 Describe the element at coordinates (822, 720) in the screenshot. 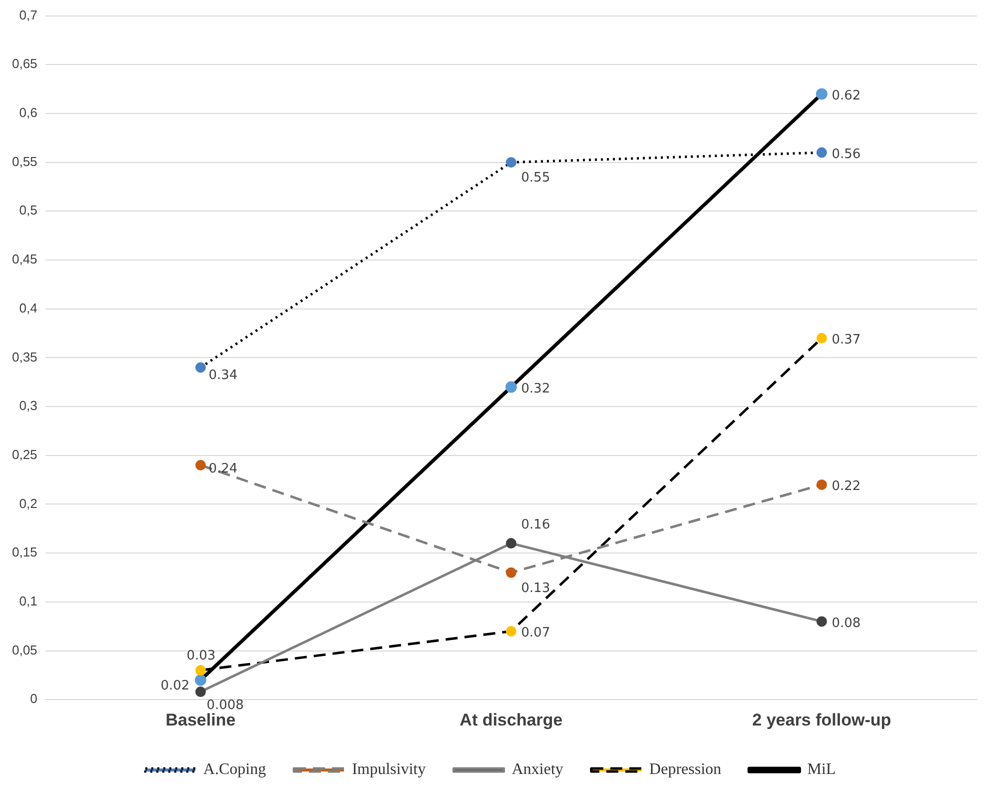

I see `x-tick-label: 2 years follow-up` at that location.